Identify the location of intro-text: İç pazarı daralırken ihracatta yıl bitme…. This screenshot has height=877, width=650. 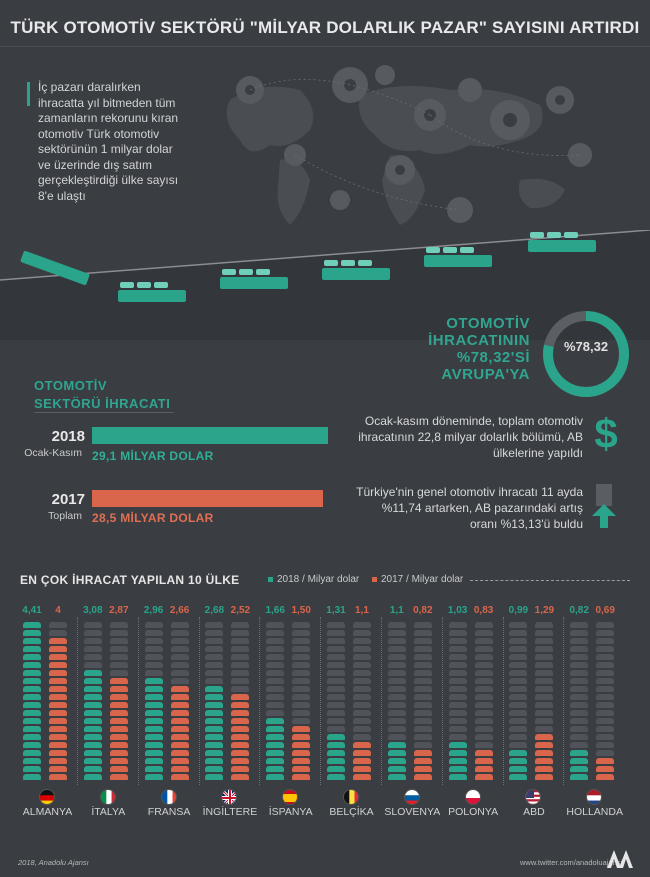
(108, 141).